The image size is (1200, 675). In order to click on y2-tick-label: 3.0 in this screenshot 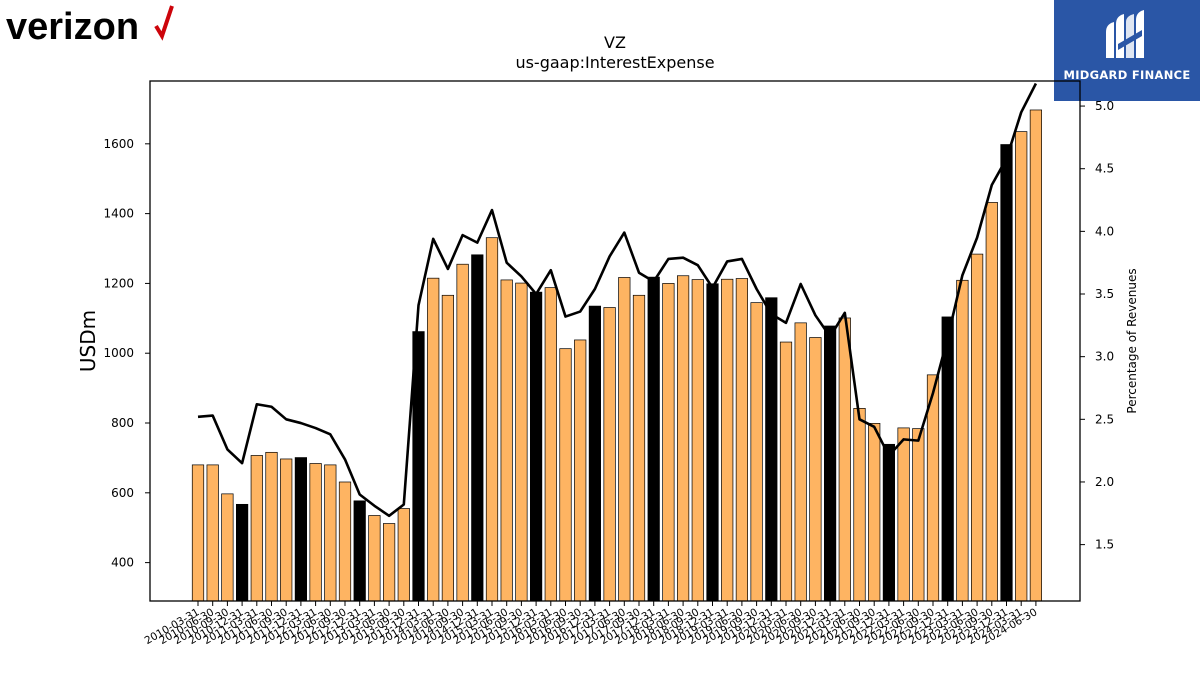, I will do `click(1104, 357)`.